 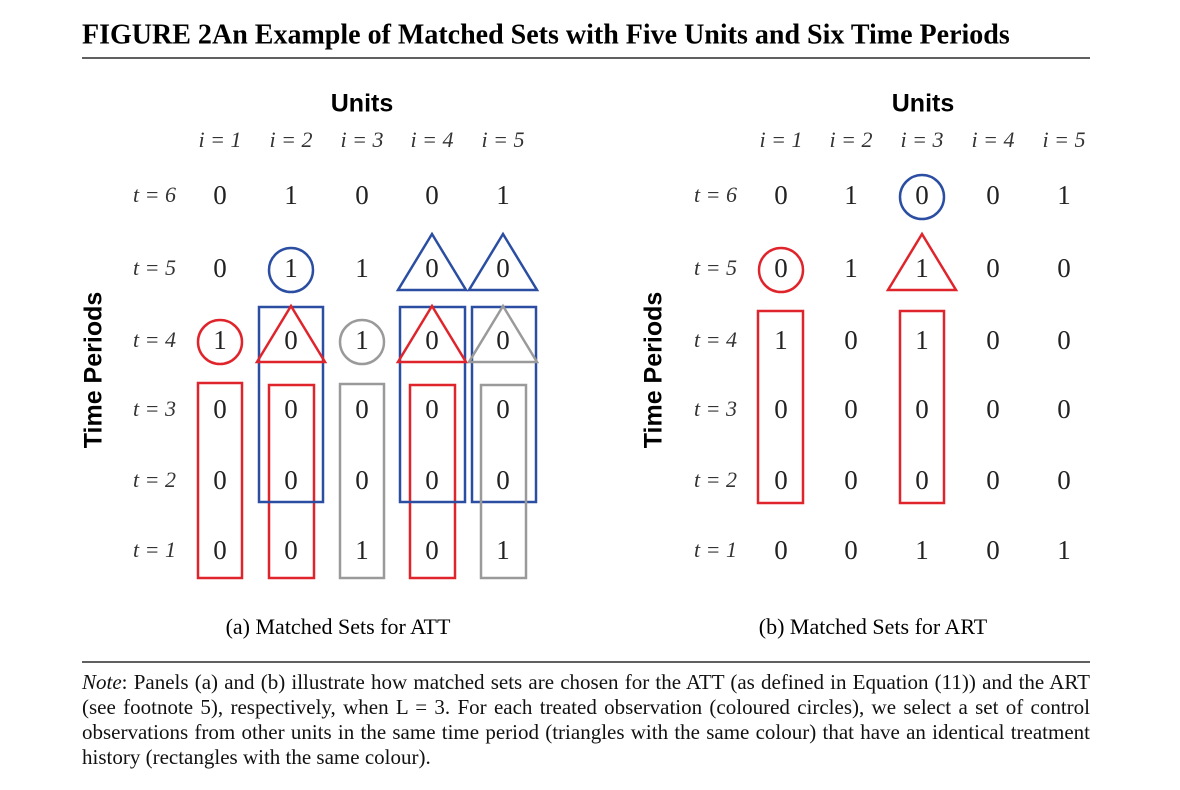 What do you see at coordinates (147, 34) in the screenshot?
I see `figure-label: FIGURE 2` at bounding box center [147, 34].